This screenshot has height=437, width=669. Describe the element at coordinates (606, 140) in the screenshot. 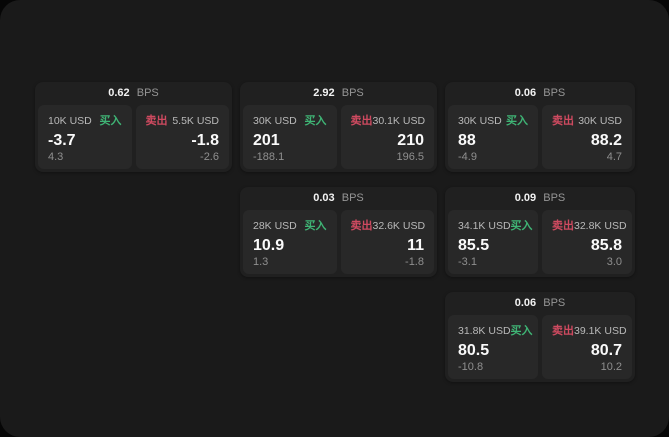

I see `sell-price: 88.2` at that location.